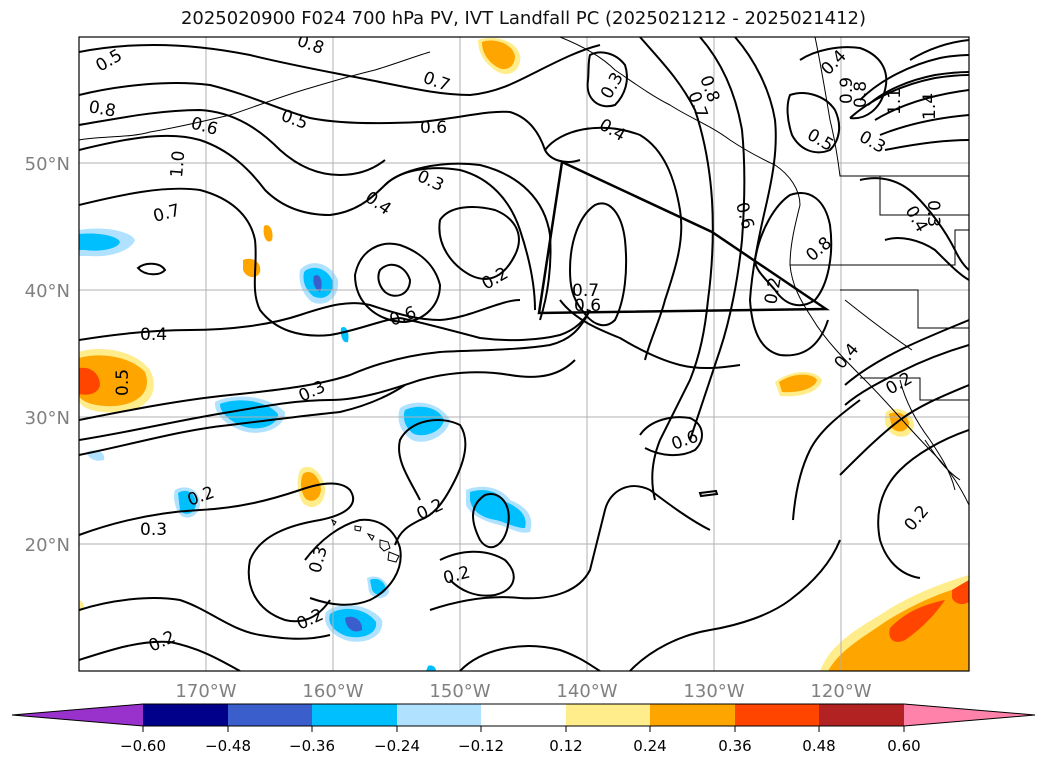 This screenshot has height=765, width=1047. I want to click on lon-label: 150°W, so click(459, 691).